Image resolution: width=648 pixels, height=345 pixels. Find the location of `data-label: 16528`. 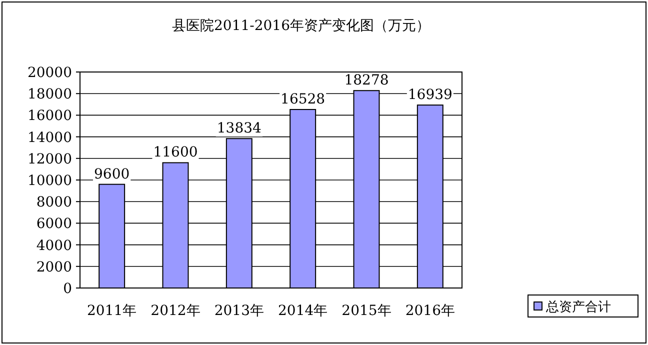

data-label: 16528 is located at coordinates (303, 100).